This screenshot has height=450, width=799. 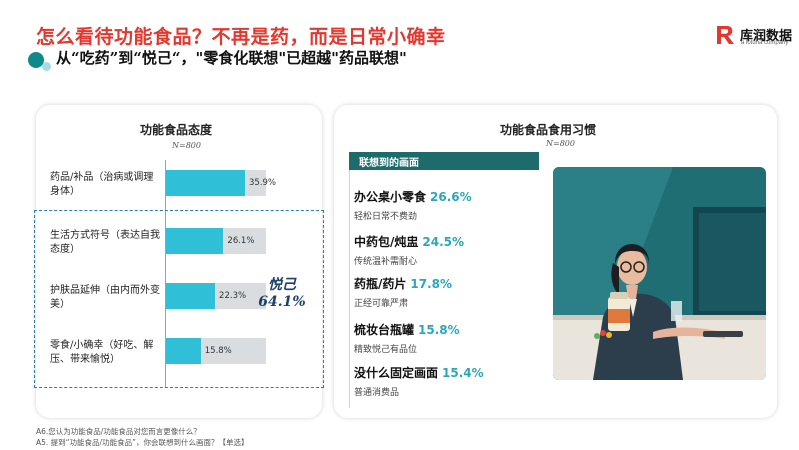 I want to click on habit-card-title: 功能食品食用习惯, so click(x=548, y=130).